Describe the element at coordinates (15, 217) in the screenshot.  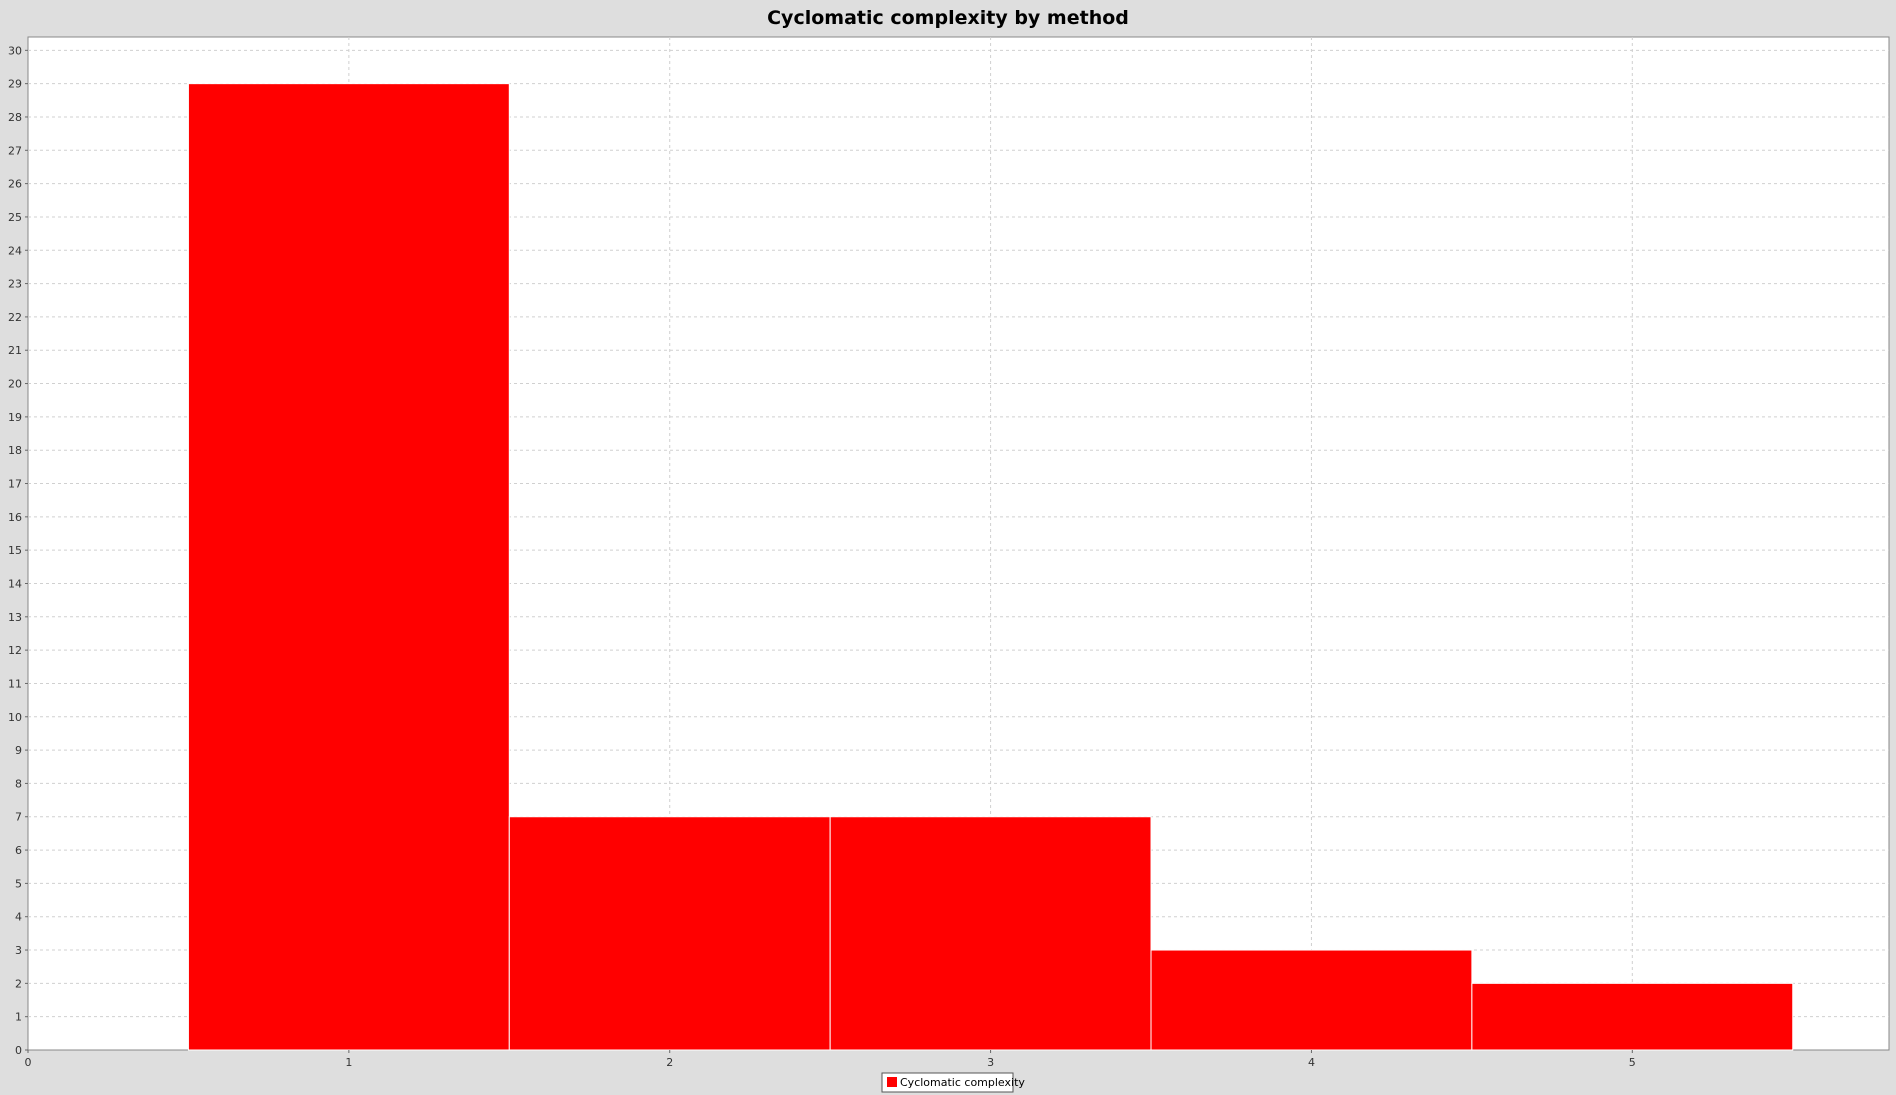
I see `y-tick-label: 25` at that location.